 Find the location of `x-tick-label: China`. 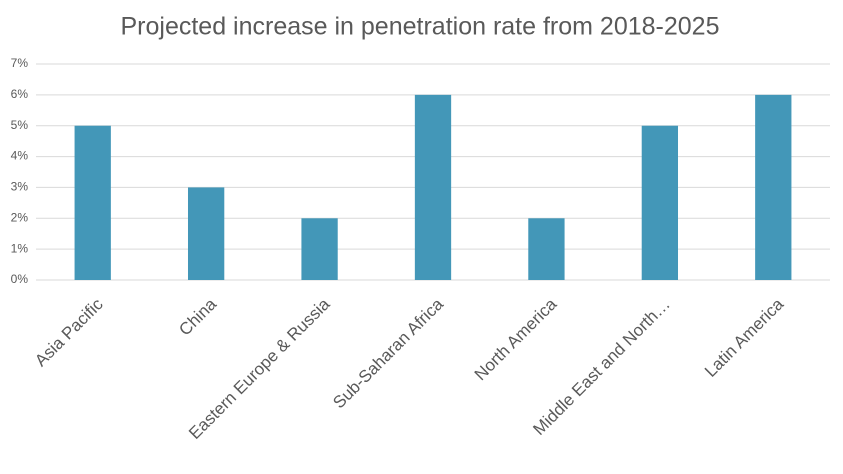

x-tick-label: China is located at coordinates (197, 316).